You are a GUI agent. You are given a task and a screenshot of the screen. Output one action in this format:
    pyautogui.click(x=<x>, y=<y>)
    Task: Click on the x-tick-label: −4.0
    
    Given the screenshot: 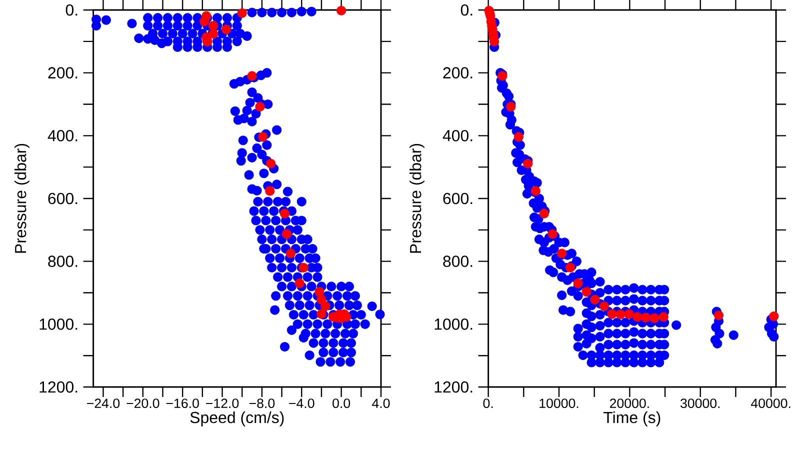 What is the action you would take?
    pyautogui.click(x=301, y=403)
    